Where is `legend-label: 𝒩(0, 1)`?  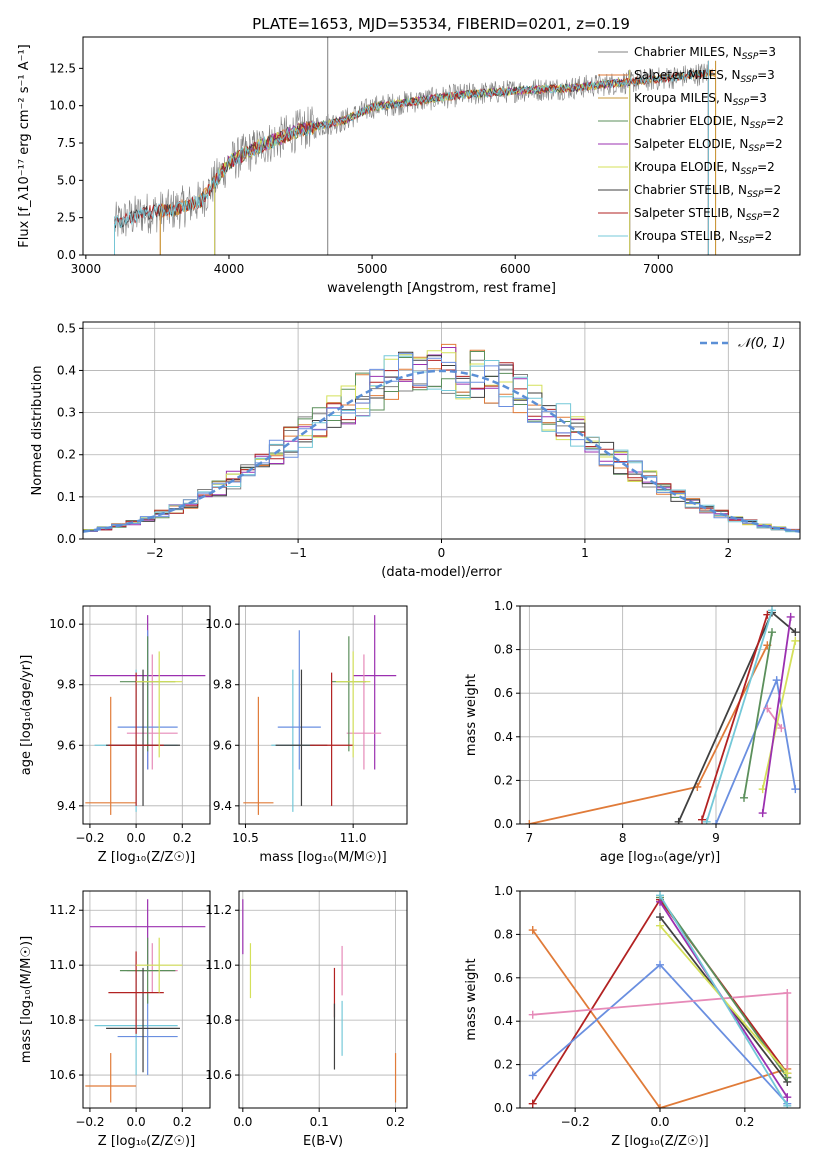 legend-label: 𝒩(0, 1) is located at coordinates (761, 343).